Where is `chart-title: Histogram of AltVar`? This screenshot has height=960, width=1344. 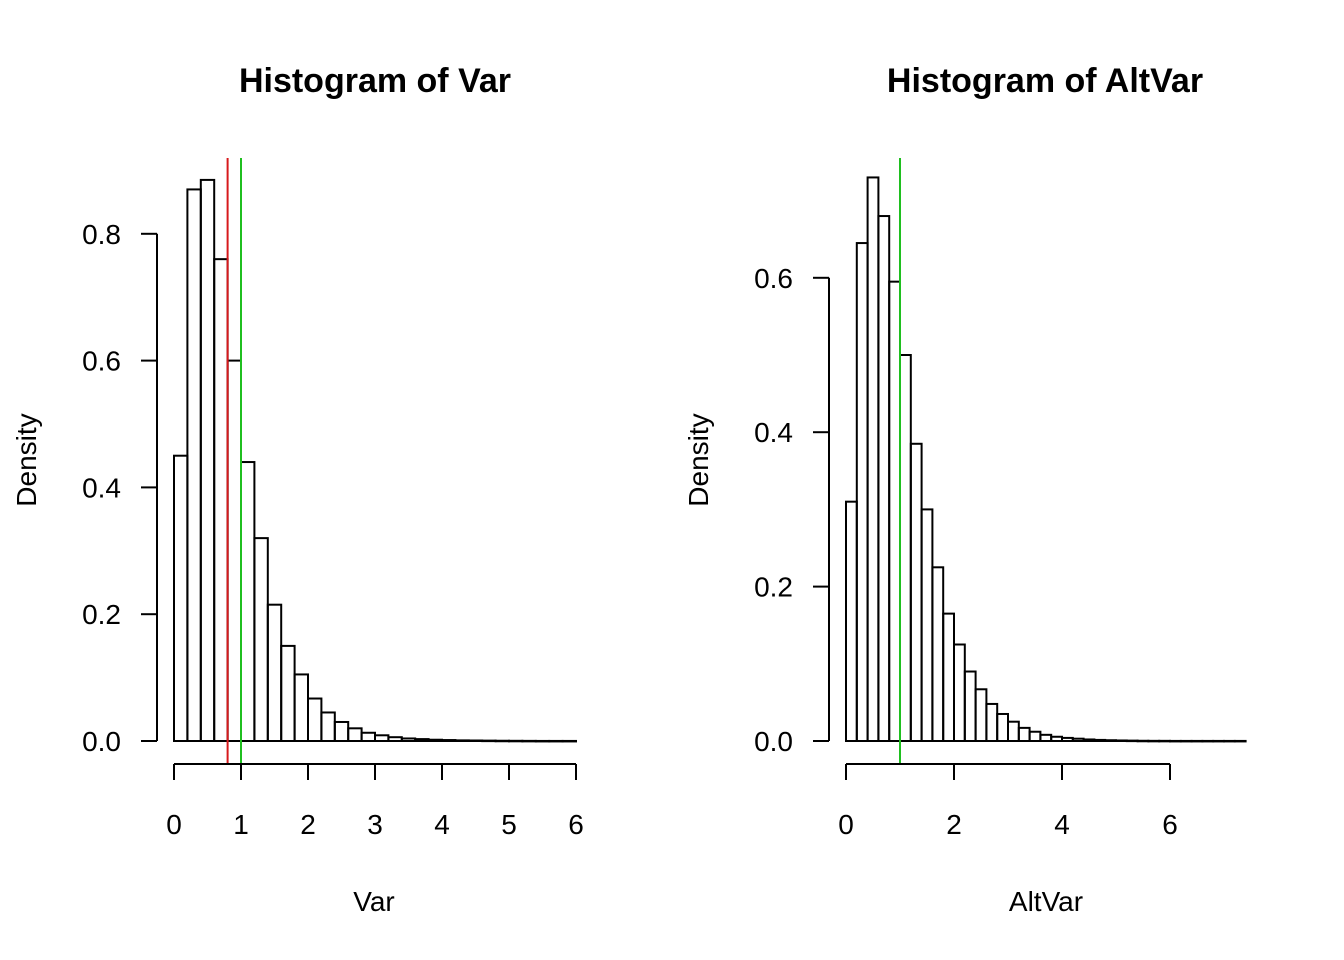 chart-title: Histogram of AltVar is located at coordinates (1045, 81).